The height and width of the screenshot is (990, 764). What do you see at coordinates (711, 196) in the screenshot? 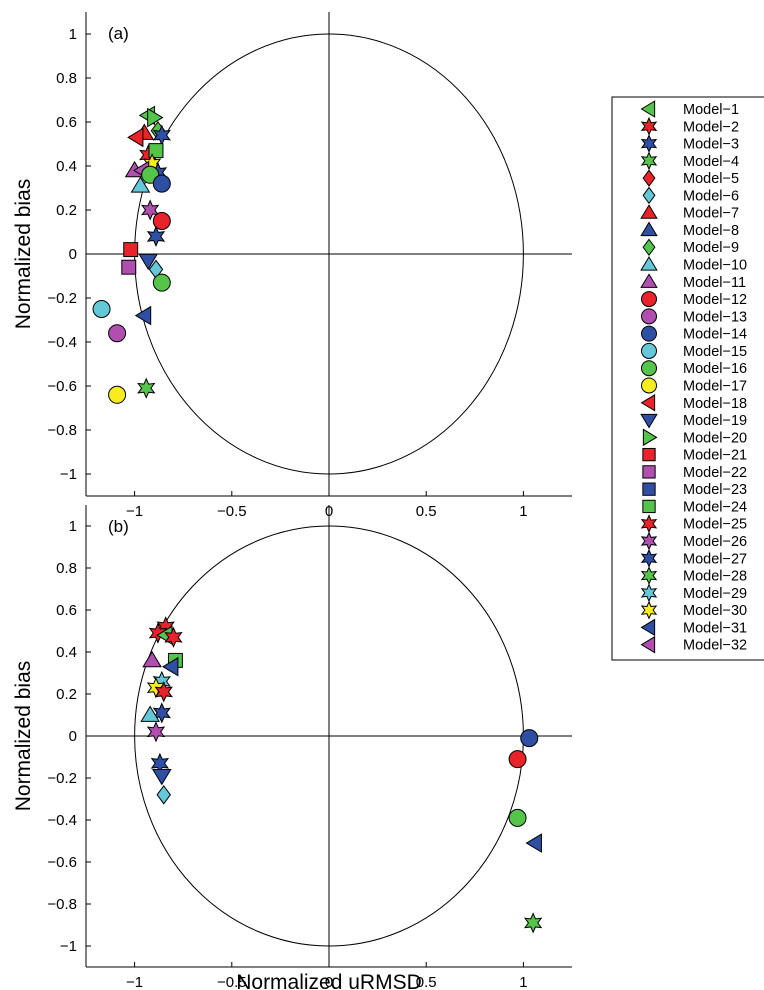
I see `legend-label: Model−6` at bounding box center [711, 196].